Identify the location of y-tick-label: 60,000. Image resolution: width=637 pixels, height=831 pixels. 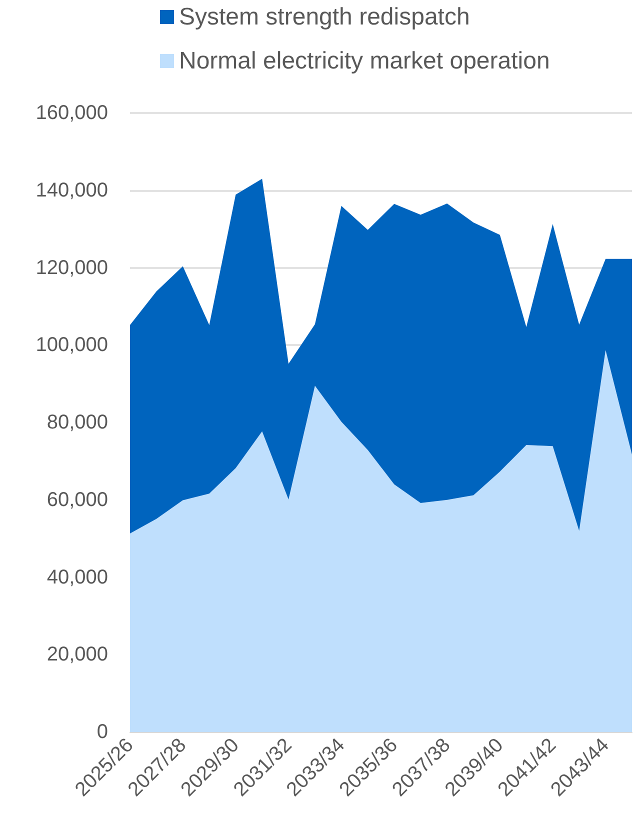
(77, 499).